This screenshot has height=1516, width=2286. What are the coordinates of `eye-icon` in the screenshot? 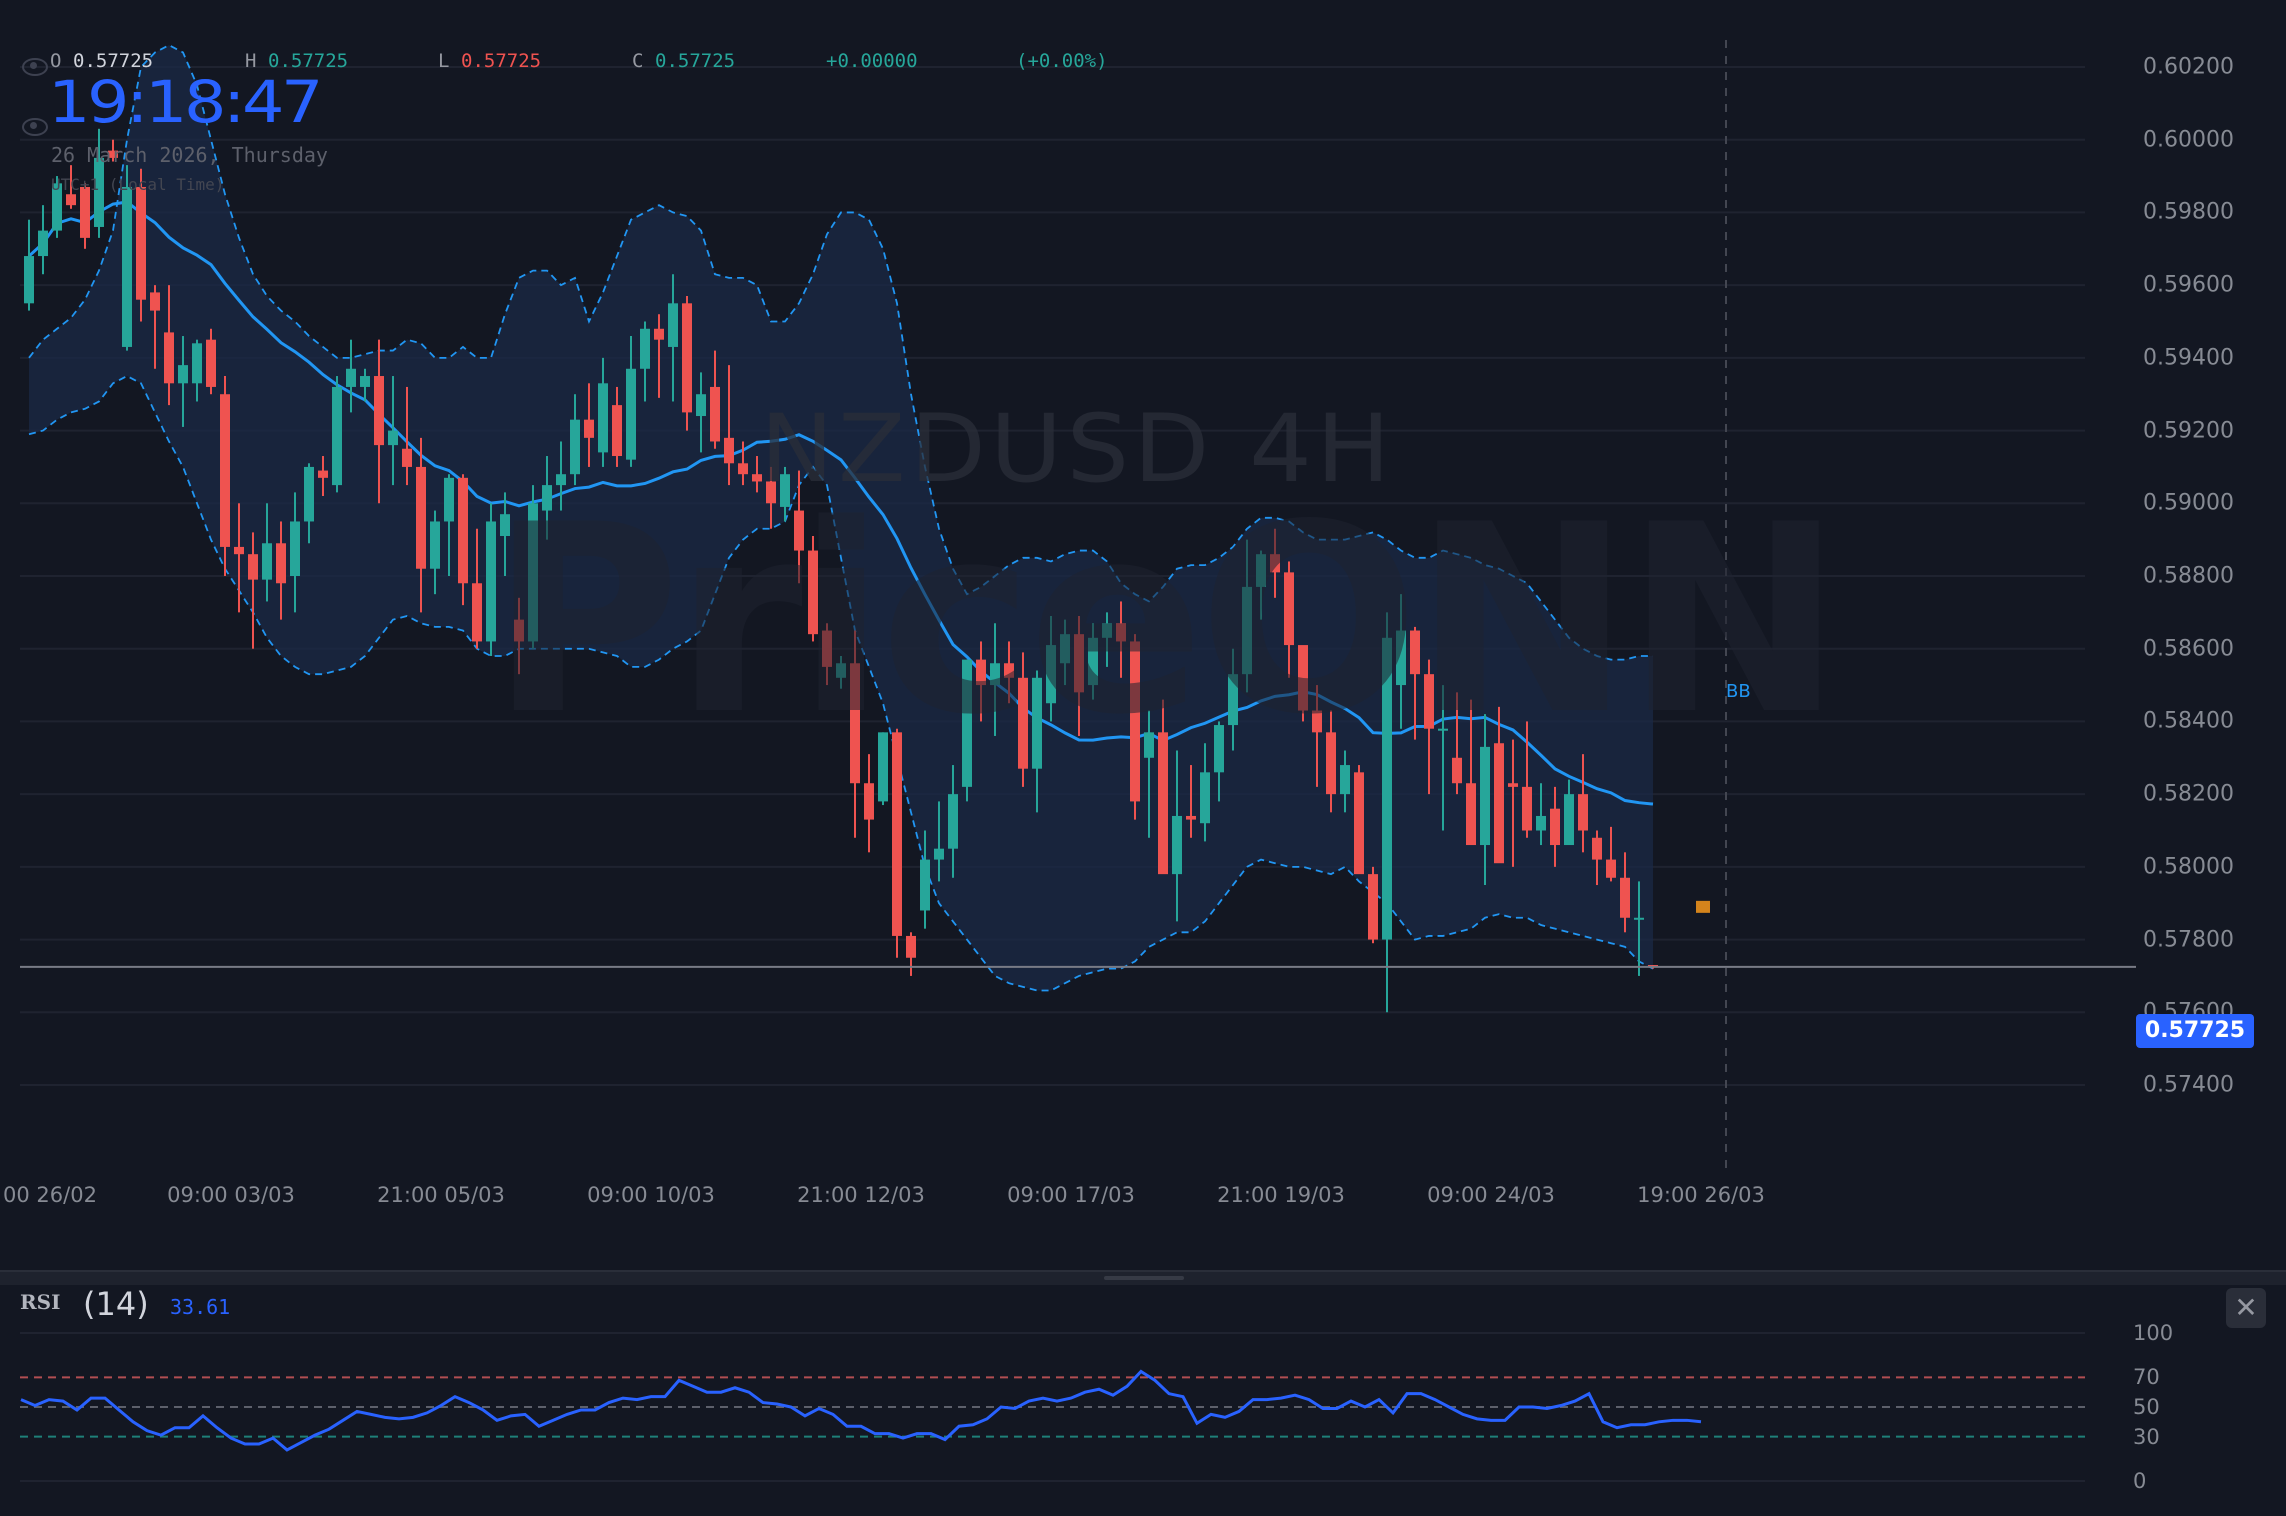 It's located at (35, 67).